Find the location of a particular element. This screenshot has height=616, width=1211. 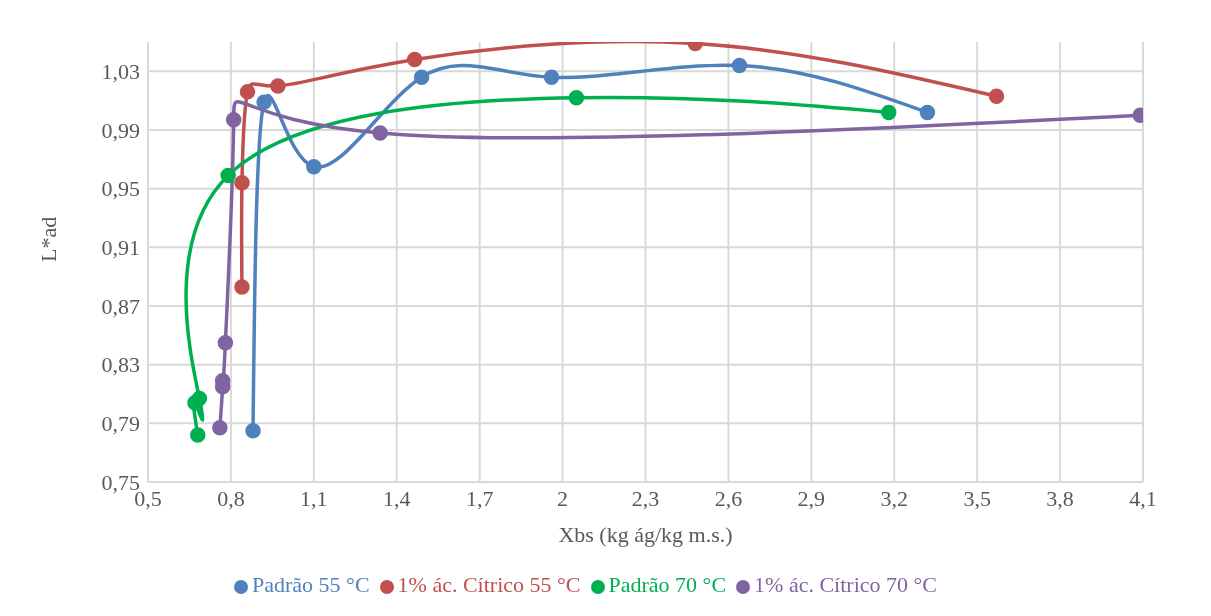

y-tick-label: 0,83 is located at coordinates (120, 365).